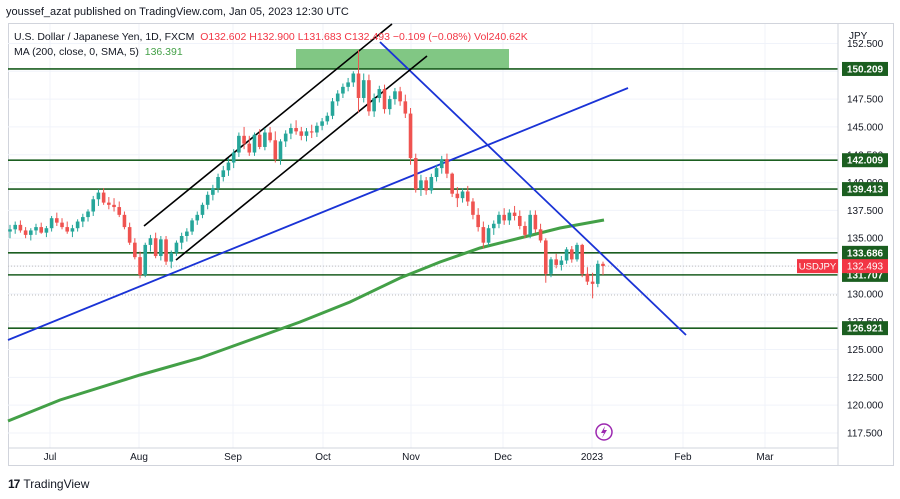  Describe the element at coordinates (139, 457) in the screenshot. I see `time-tick-label: Aug` at that location.